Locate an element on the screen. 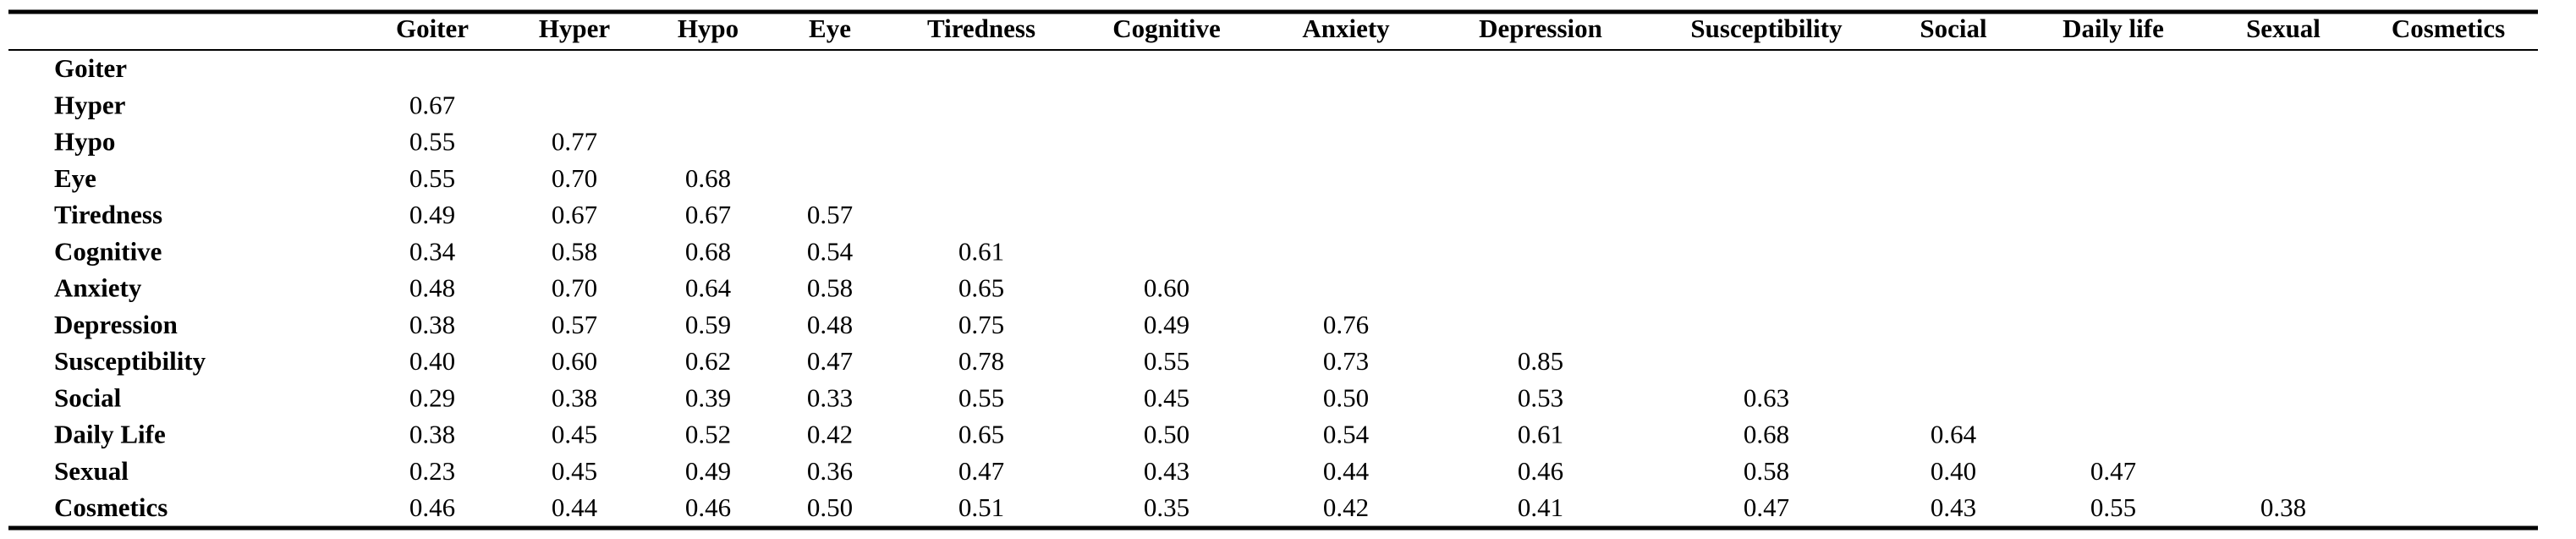 Image resolution: width=2576 pixels, height=539 pixels. column-header: Depression is located at coordinates (1540, 29).